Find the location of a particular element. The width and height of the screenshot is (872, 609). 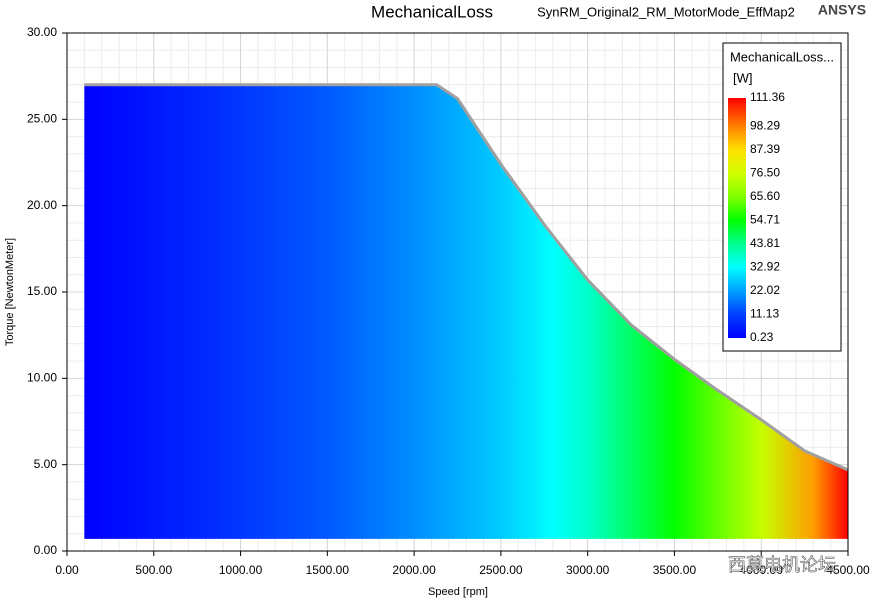

y-tick-label: 15.00 is located at coordinates (42, 291).